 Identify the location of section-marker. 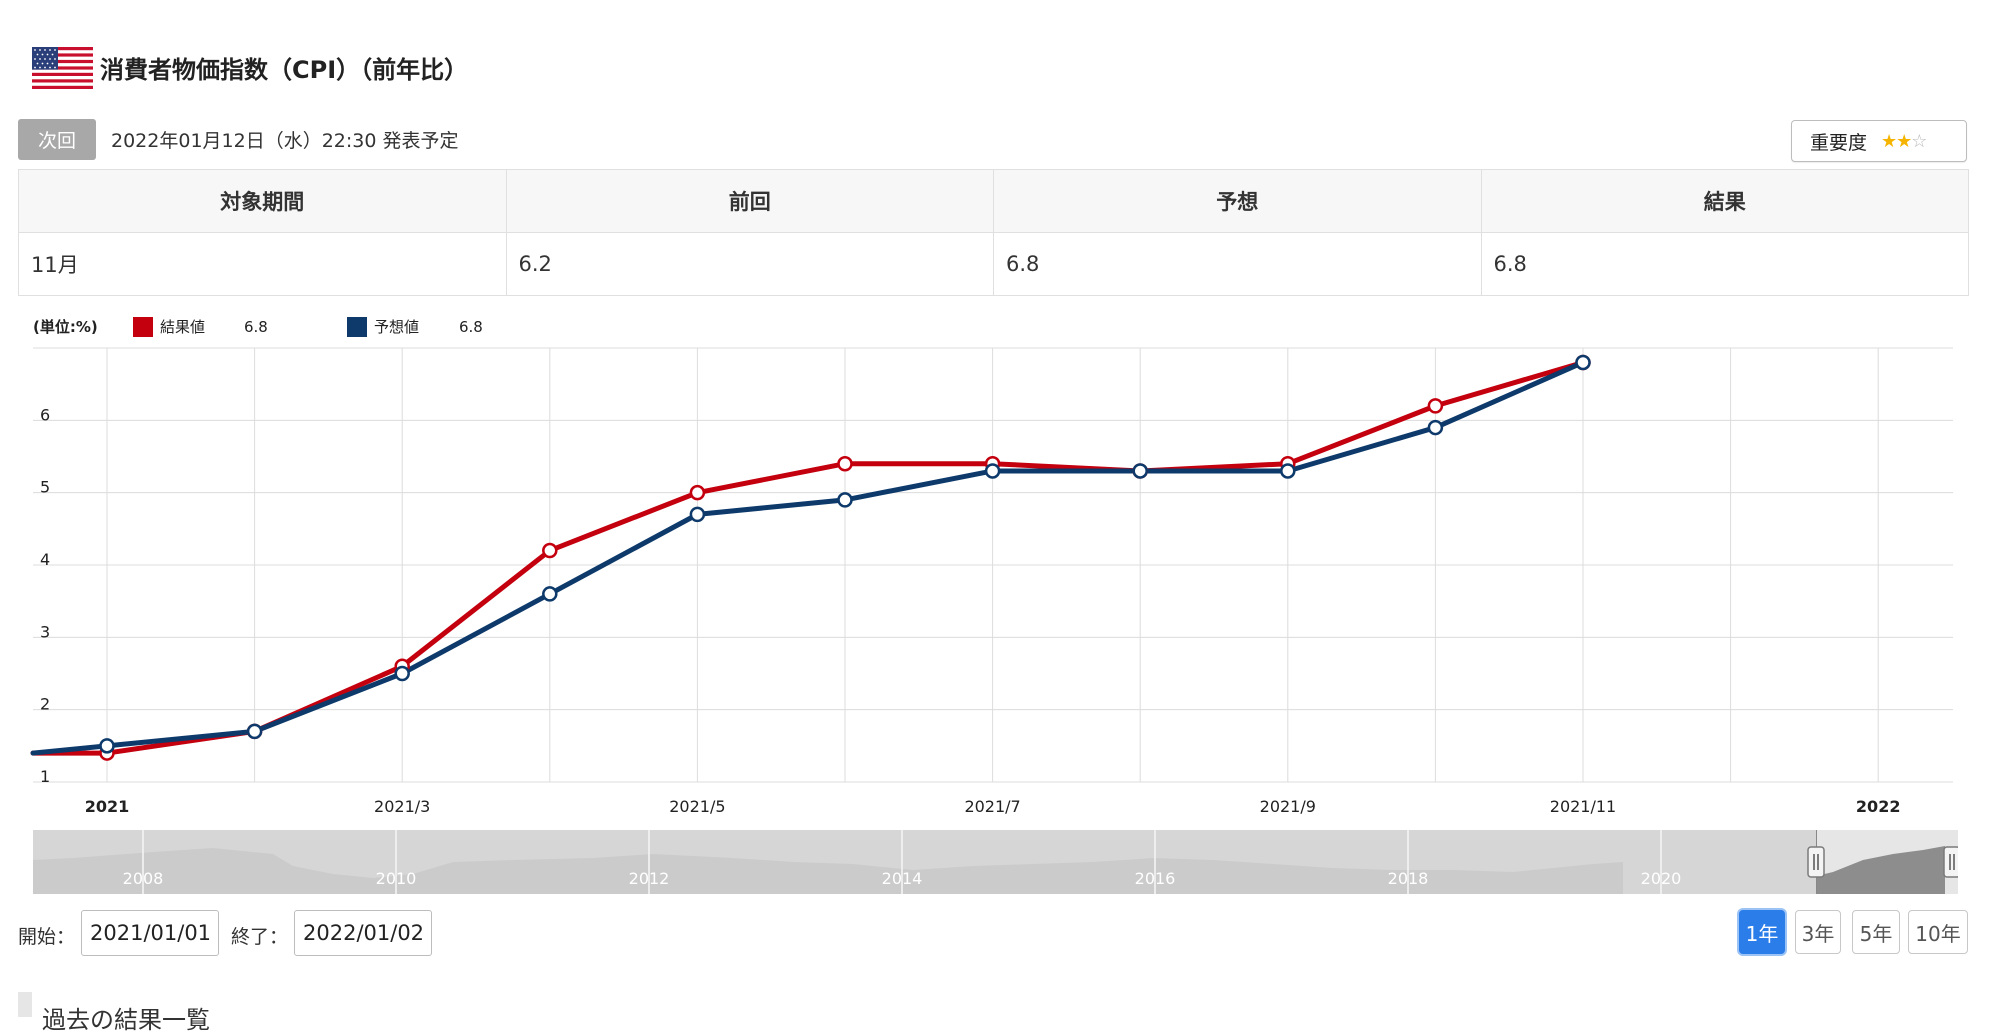
(25, 1004).